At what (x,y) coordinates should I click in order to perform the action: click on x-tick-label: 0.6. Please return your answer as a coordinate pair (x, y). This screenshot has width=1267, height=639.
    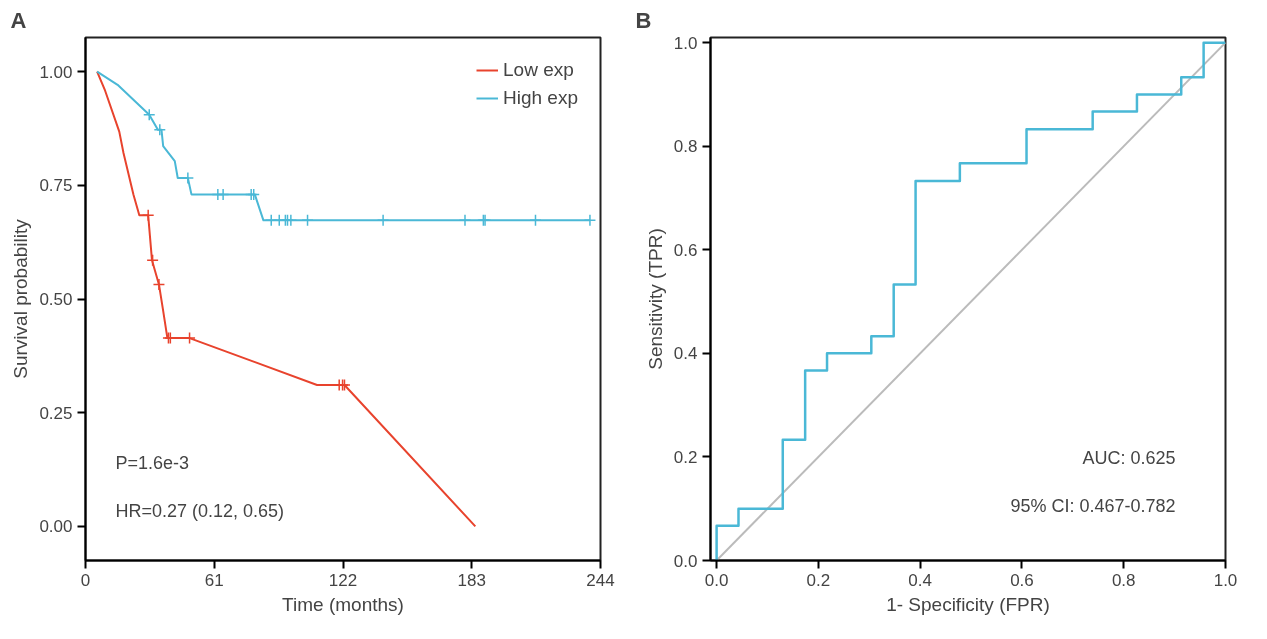
    Looking at the image, I should click on (1022, 580).